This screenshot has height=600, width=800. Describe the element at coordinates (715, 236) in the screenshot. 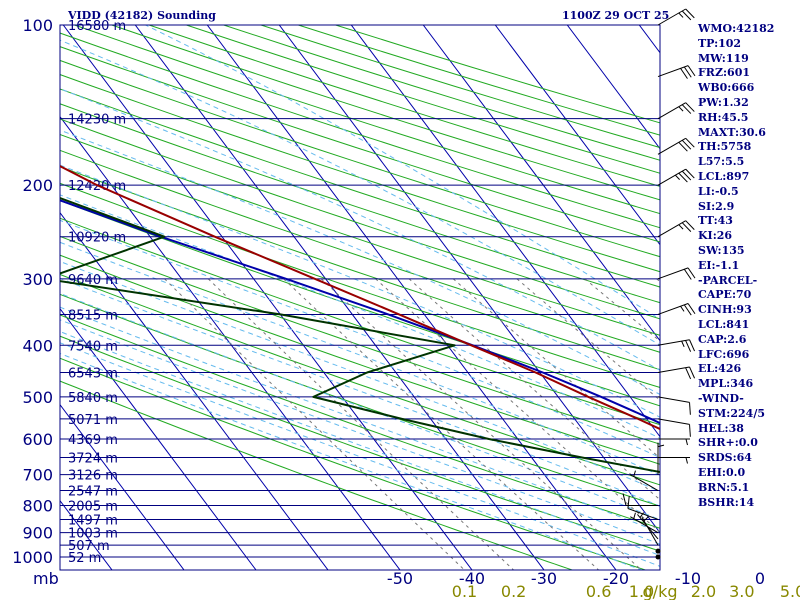

I see `index-value: KI:26` at that location.